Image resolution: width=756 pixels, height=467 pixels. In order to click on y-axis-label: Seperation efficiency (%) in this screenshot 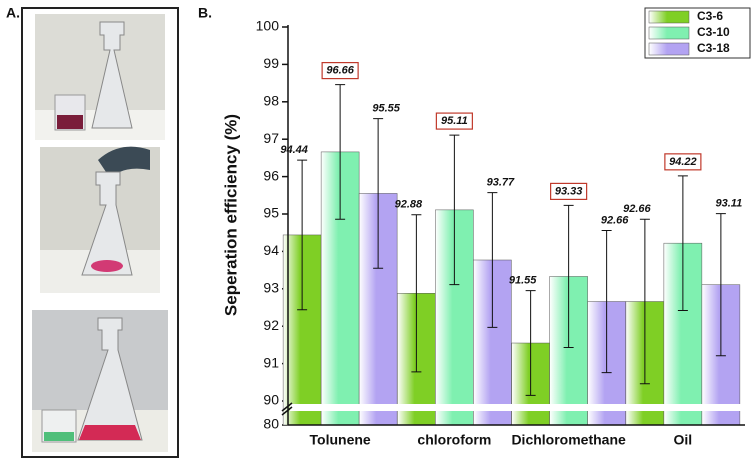, I will do `click(230, 215)`.